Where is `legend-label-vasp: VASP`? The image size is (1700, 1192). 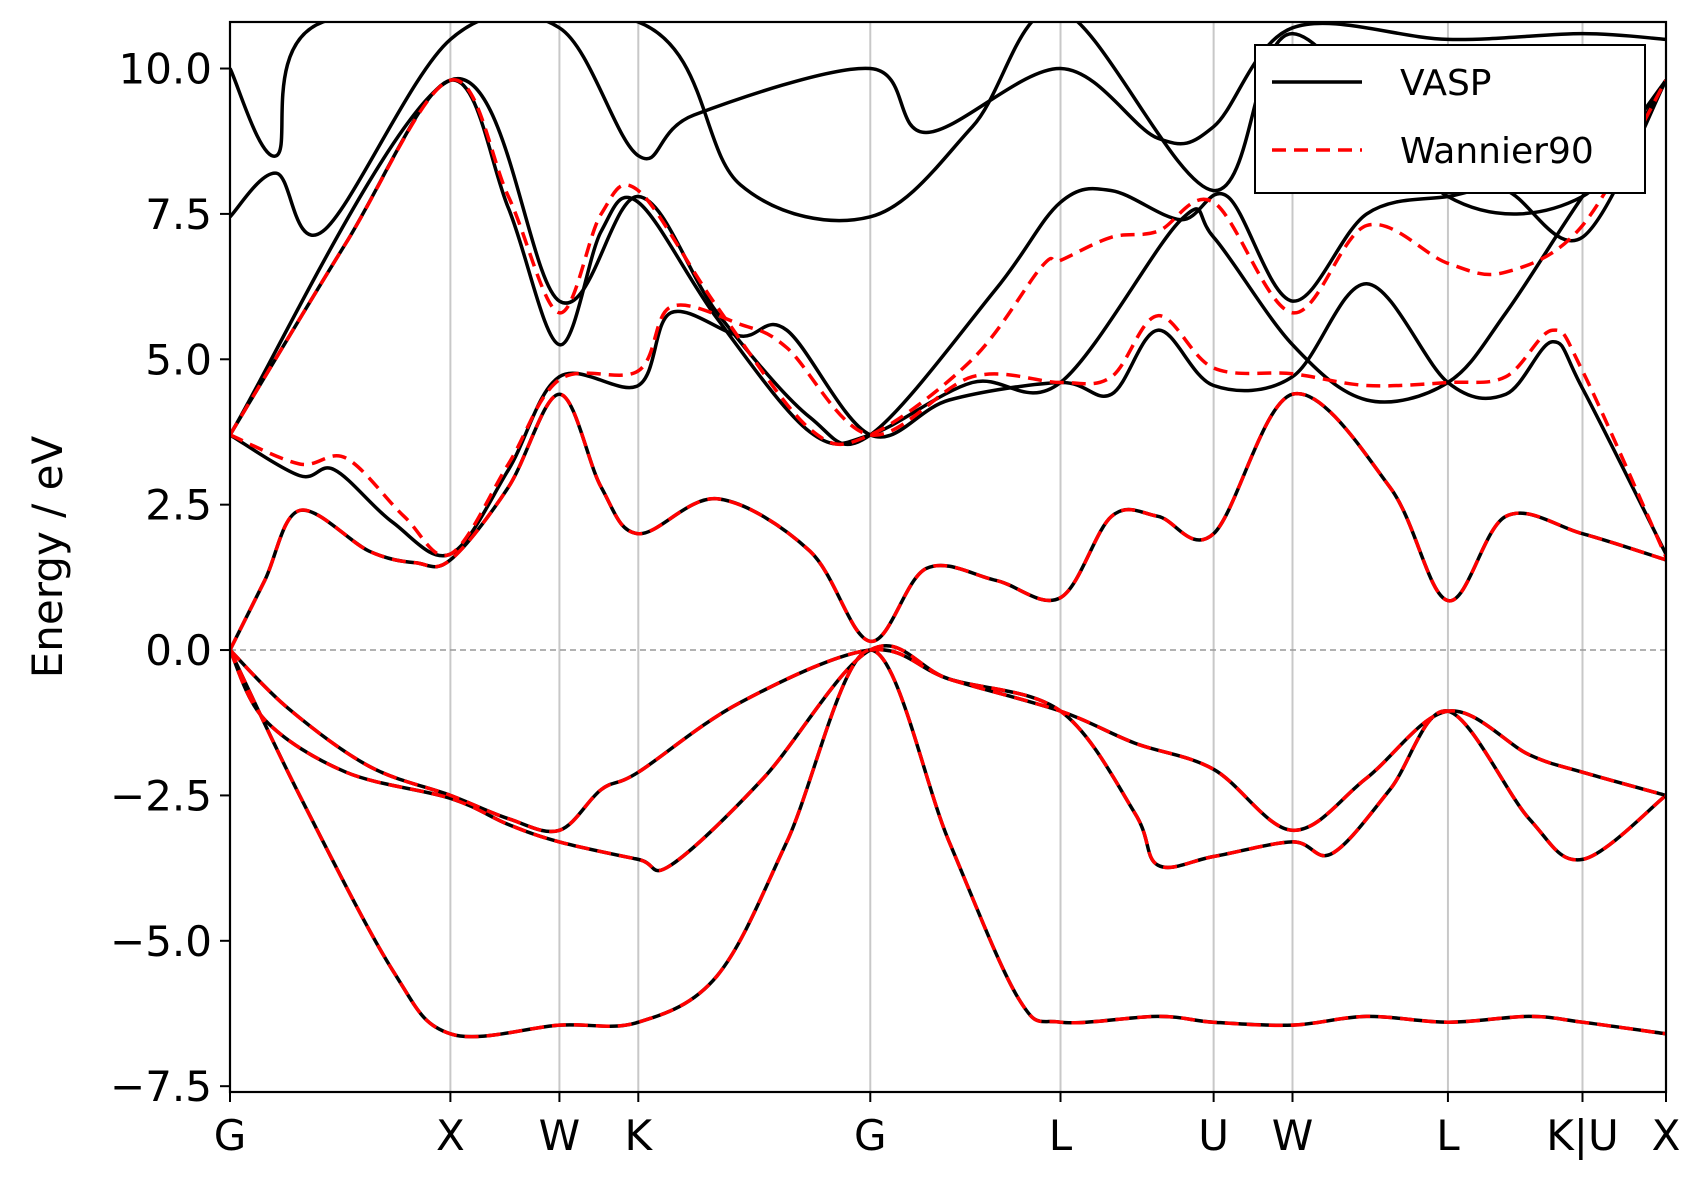 legend-label-vasp: VASP is located at coordinates (1446, 83).